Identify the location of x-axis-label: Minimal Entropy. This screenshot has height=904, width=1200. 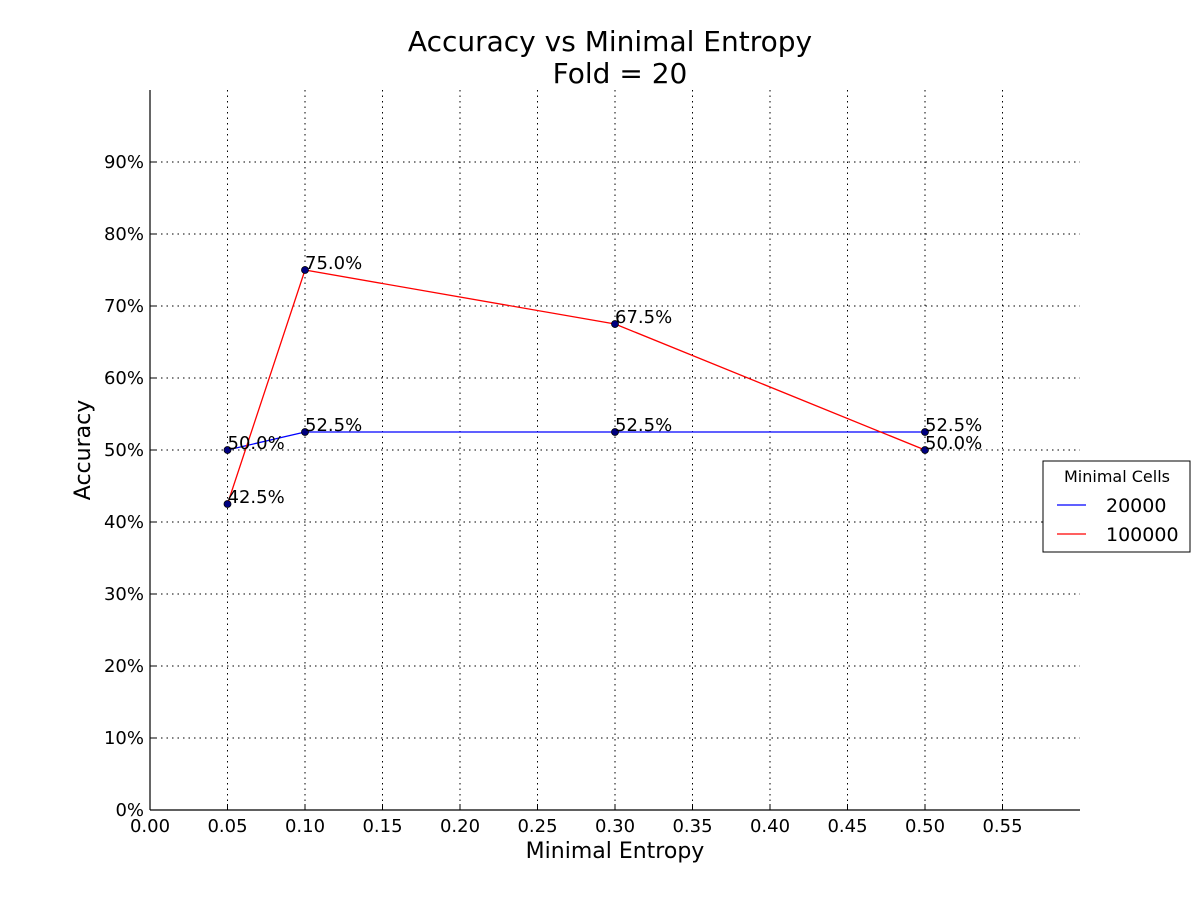
(615, 851).